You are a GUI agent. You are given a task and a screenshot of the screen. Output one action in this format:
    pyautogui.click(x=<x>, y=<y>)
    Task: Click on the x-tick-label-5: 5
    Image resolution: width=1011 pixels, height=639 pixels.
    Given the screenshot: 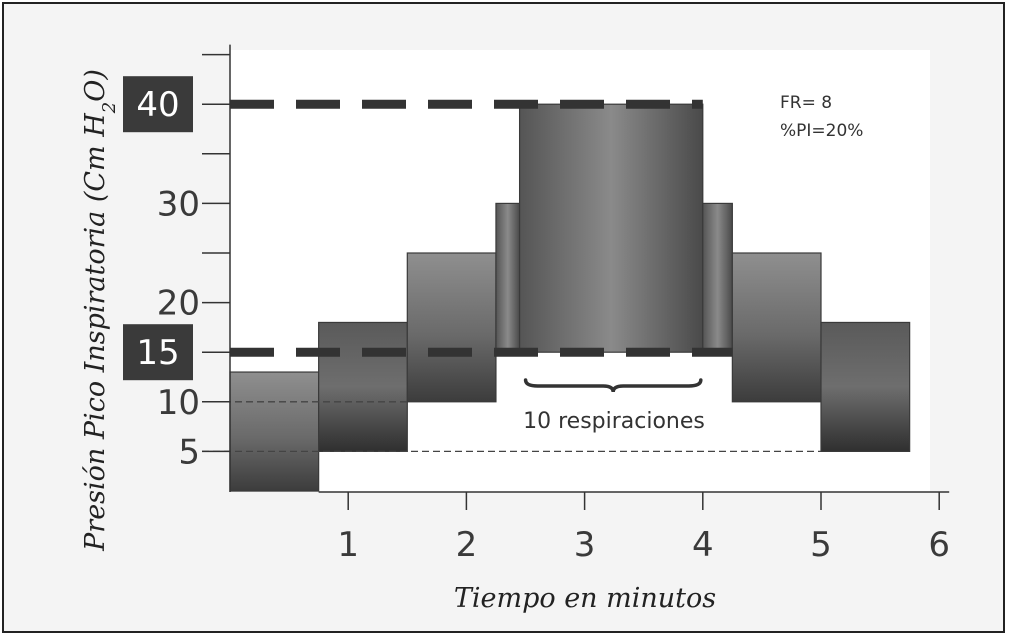 What is the action you would take?
    pyautogui.click(x=821, y=545)
    